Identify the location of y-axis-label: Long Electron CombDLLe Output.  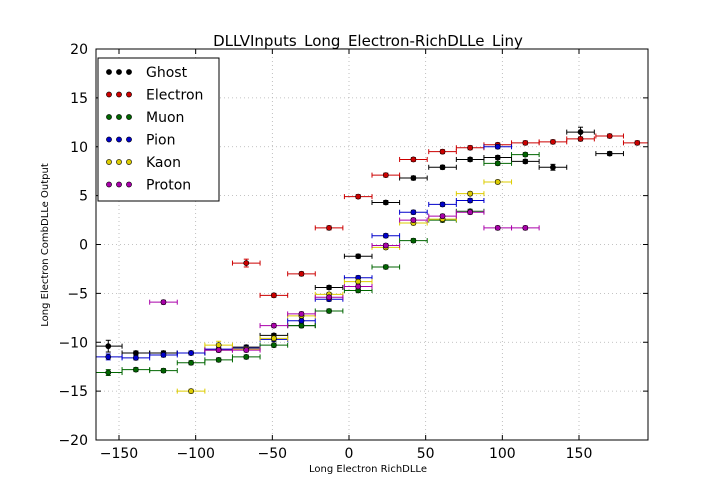
(45, 245).